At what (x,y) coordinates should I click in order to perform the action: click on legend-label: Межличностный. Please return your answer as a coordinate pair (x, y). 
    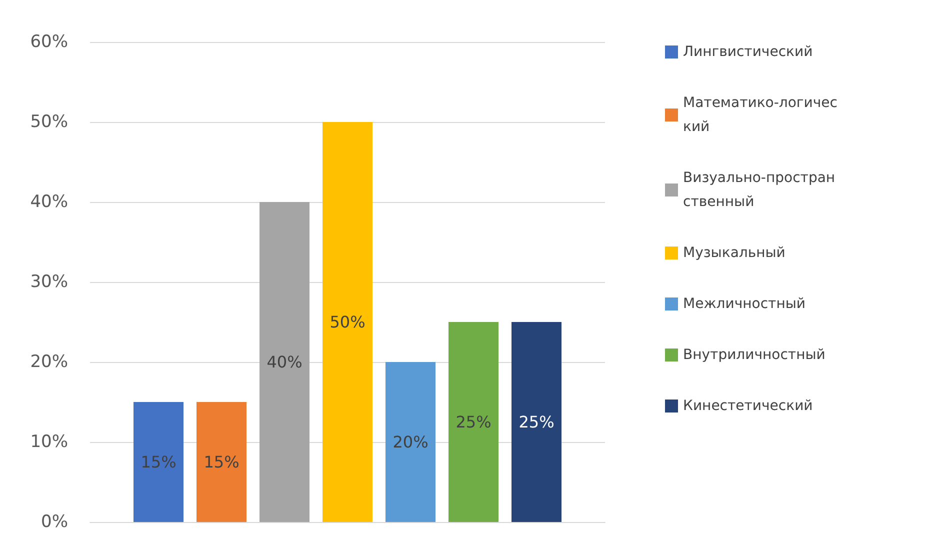
    Looking at the image, I should click on (744, 304).